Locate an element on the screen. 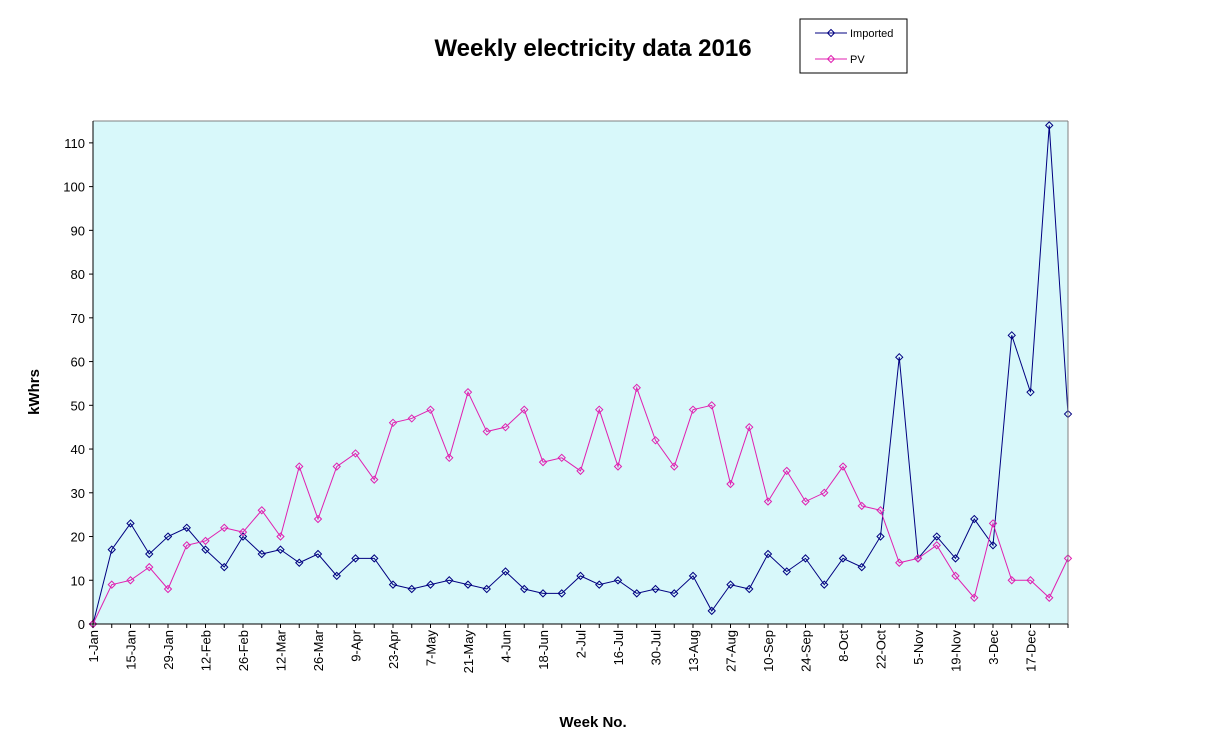  x-tick-label: 16-Jul is located at coordinates (618, 648).